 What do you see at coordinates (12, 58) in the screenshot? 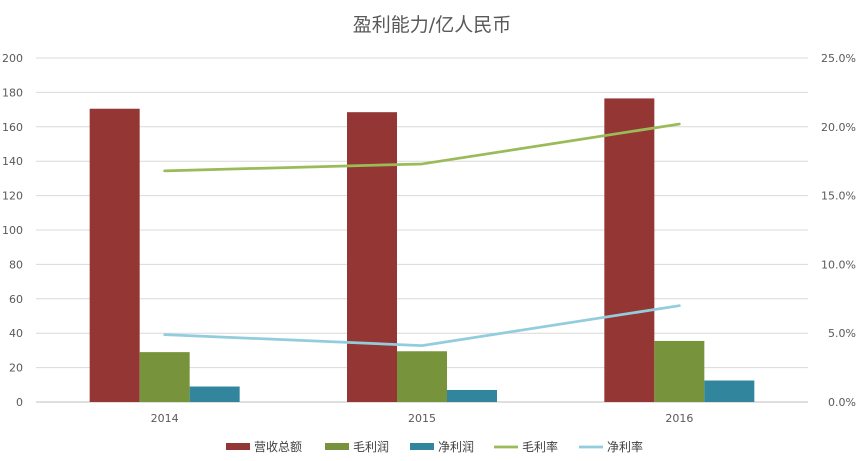
I see `y-left-tick-label: 200` at bounding box center [12, 58].